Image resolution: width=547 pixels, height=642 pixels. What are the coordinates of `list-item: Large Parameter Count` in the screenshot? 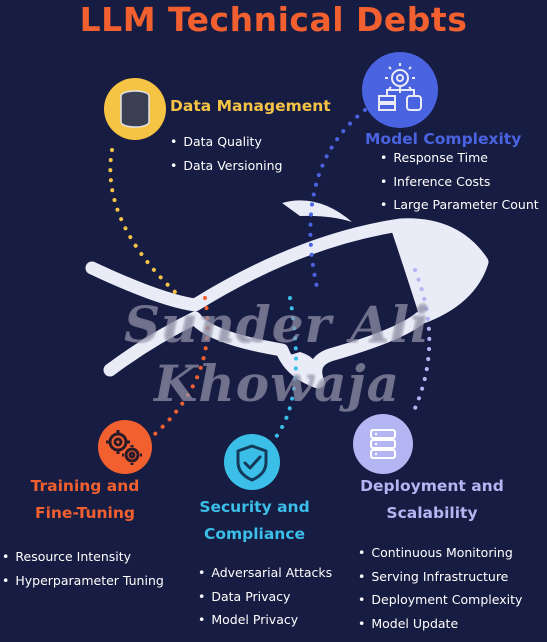 It's located at (459, 205).